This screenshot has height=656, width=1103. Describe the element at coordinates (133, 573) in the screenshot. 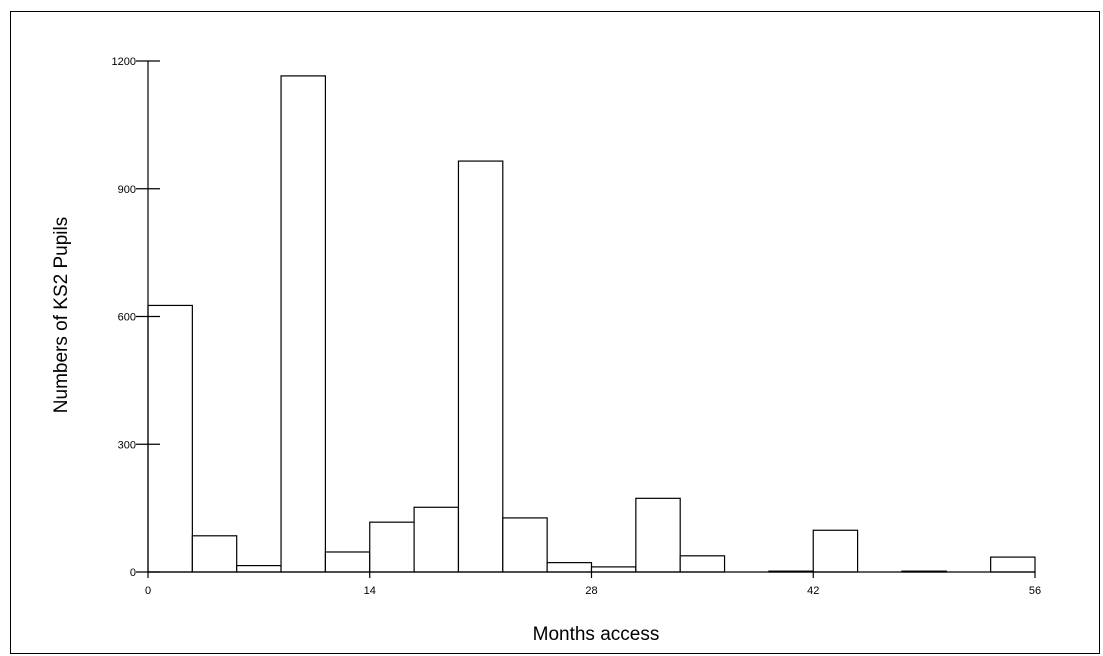

I see `y-tick-label: 0` at that location.